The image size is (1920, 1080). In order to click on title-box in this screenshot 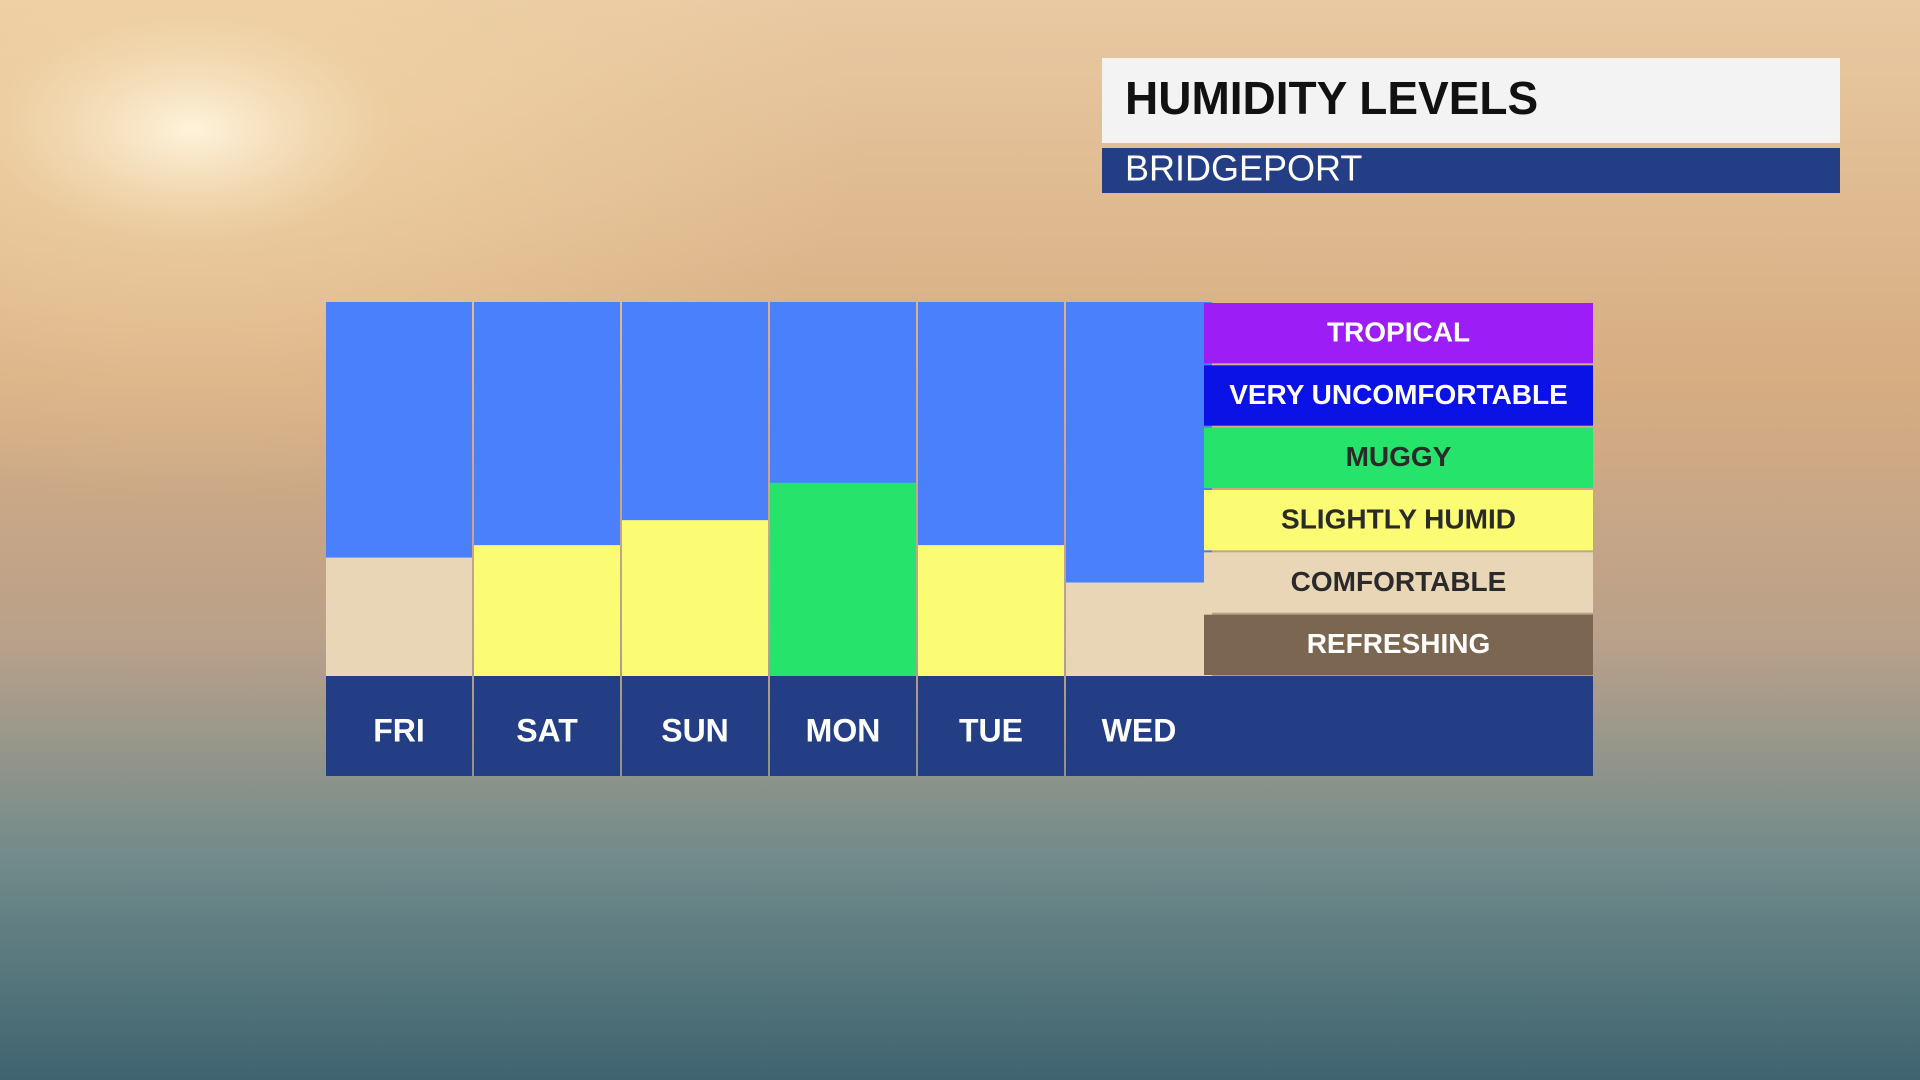, I will do `click(1471, 100)`.